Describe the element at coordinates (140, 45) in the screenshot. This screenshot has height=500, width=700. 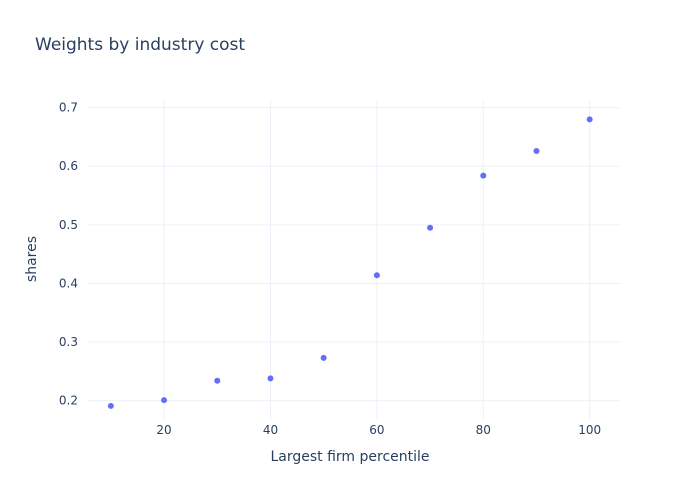
I see `chart-title: Weights by industry cost` at that location.